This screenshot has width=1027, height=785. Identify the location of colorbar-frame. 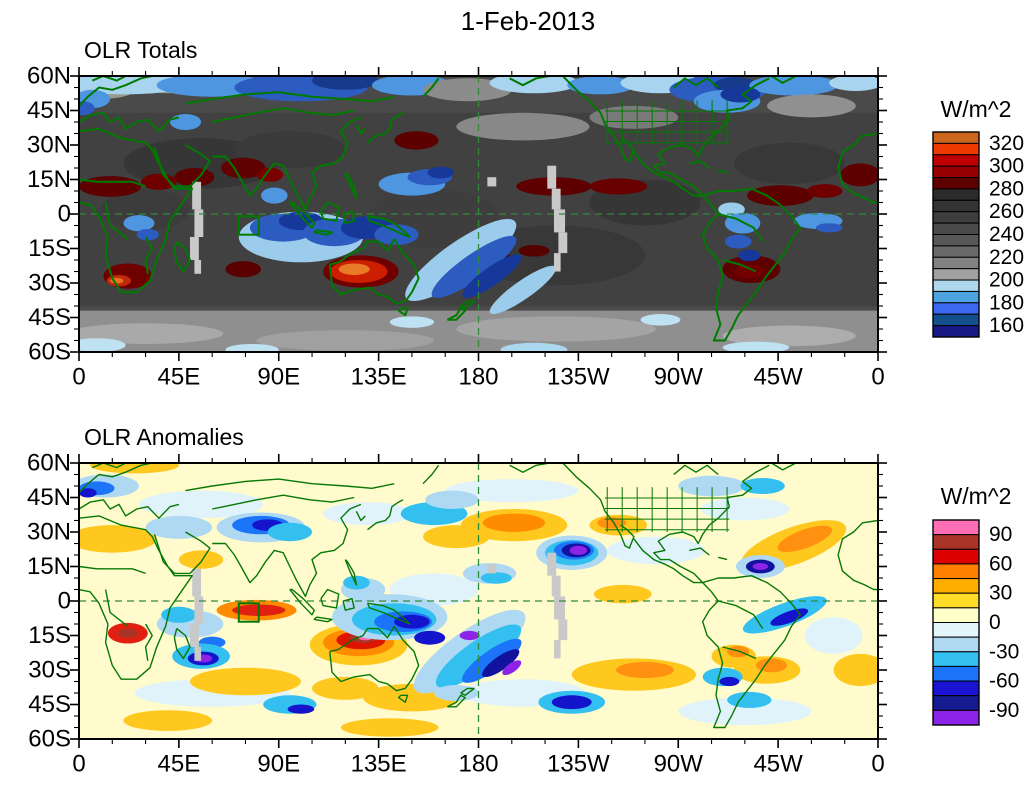
(956, 234).